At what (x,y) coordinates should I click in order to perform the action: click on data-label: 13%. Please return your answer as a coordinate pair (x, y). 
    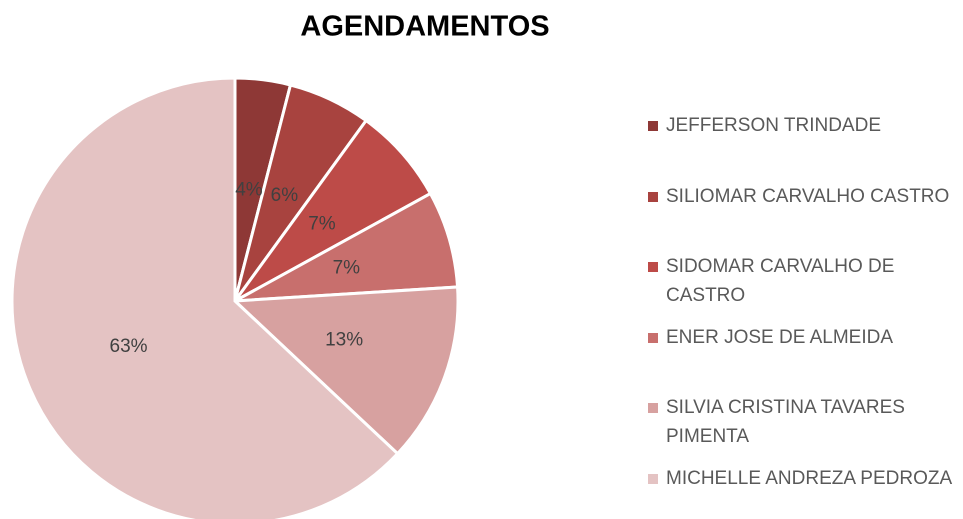
    Looking at the image, I should click on (344, 339).